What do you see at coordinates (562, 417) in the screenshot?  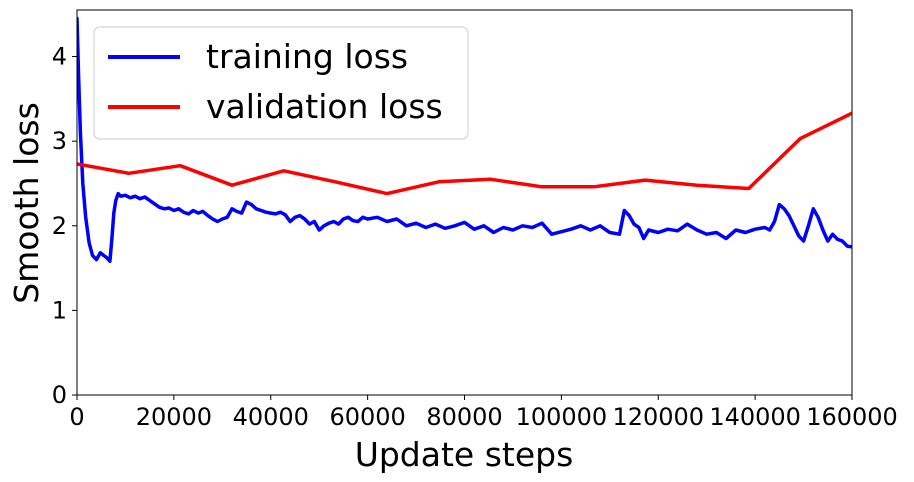 I see `x-tick-label: 100000` at bounding box center [562, 417].